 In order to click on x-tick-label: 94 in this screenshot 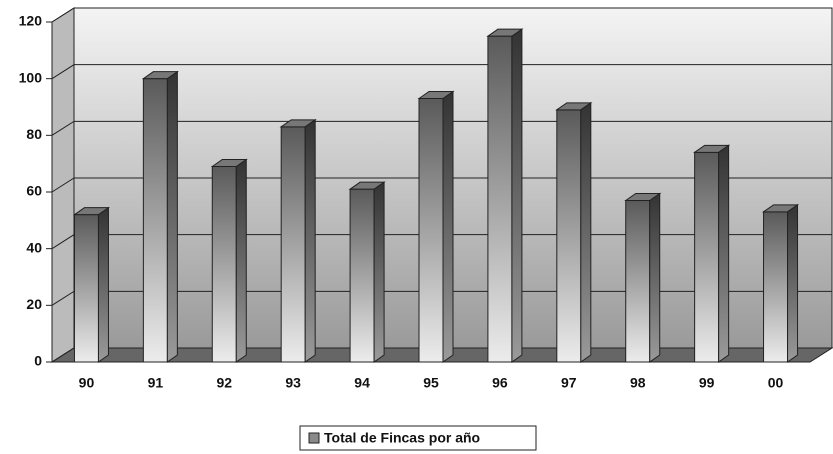, I will do `click(362, 383)`.